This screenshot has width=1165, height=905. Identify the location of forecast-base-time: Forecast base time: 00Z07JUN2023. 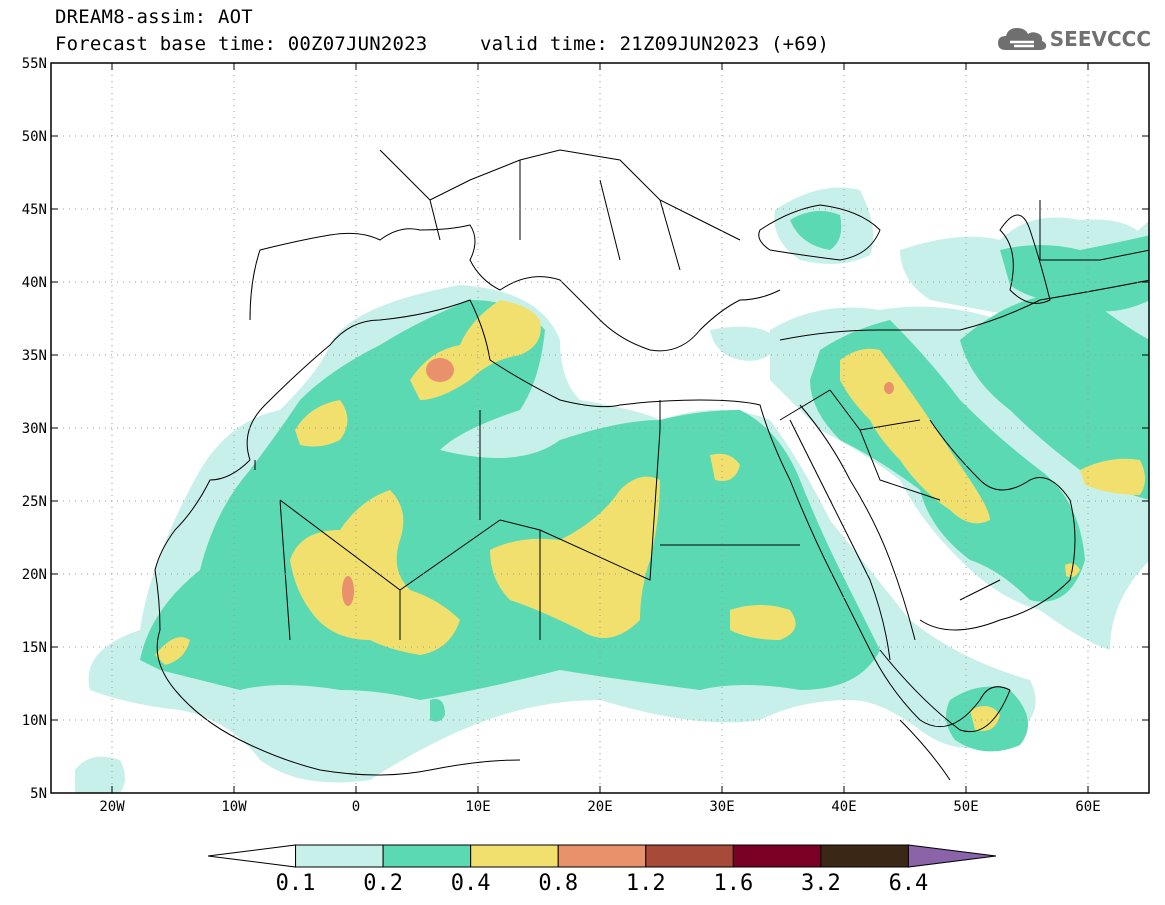
(241, 44).